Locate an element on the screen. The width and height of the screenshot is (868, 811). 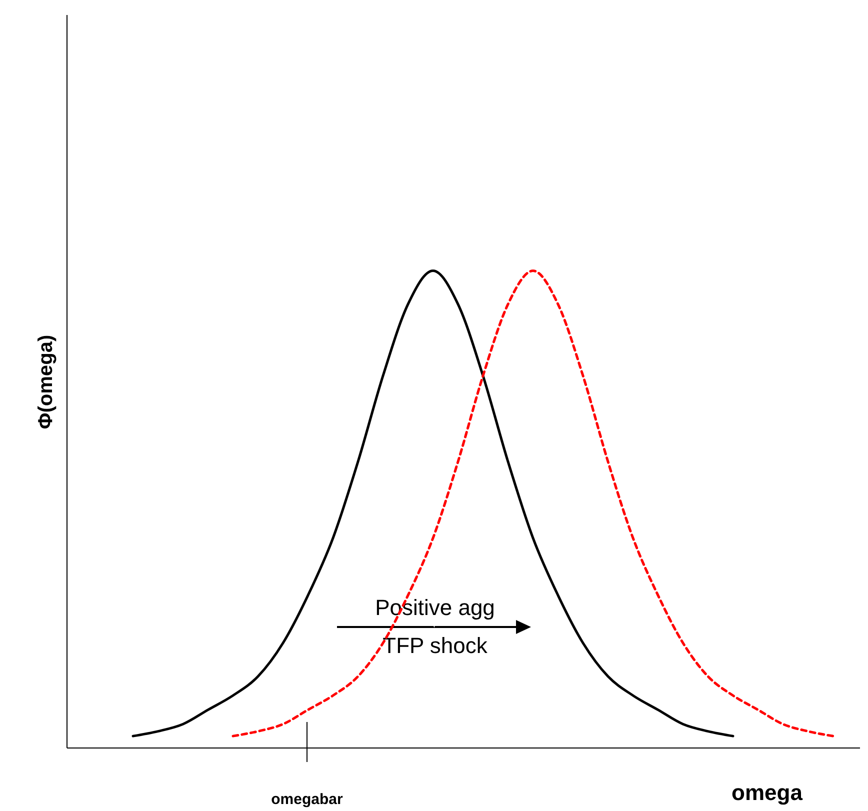
text: omegabar is located at coordinates (307, 799).